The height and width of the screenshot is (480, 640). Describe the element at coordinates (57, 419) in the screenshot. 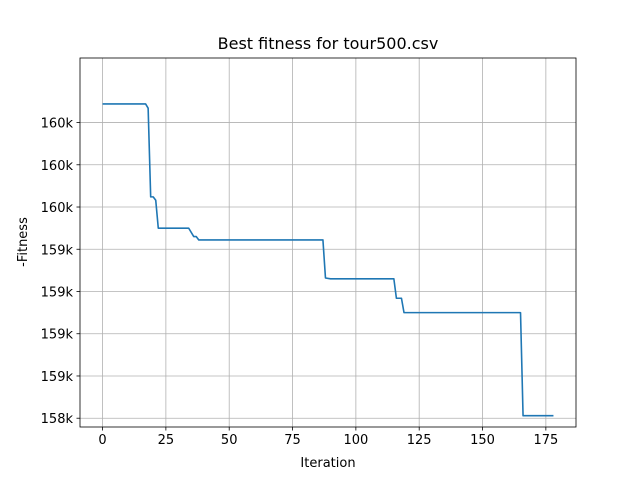

I see `y-tick-label: 158k` at that location.